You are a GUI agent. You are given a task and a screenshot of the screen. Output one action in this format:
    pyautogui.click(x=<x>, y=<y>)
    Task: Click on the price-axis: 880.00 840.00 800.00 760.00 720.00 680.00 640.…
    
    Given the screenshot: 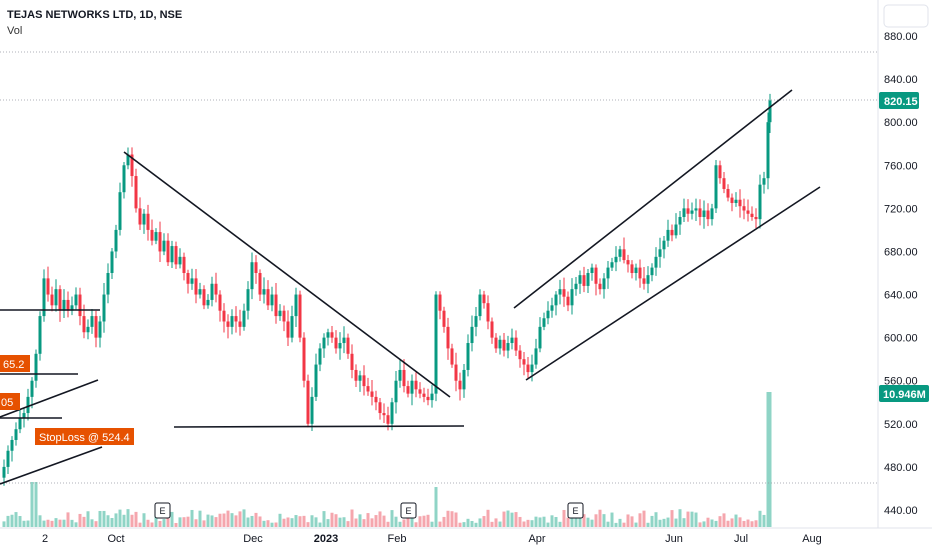 What is the action you would take?
    pyautogui.click(x=901, y=274)
    